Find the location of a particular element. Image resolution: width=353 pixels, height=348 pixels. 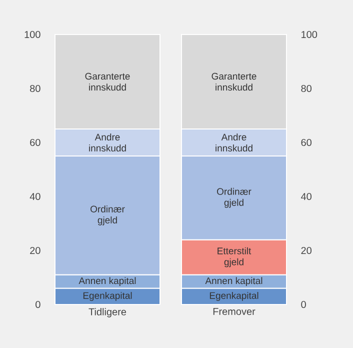

text: Egenkapital is located at coordinates (234, 296).